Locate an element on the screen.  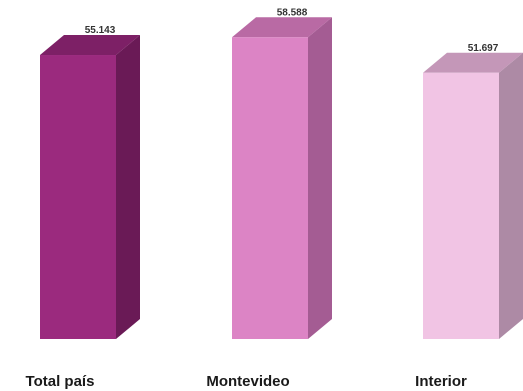
bar-side-interior is located at coordinates (511, 196).